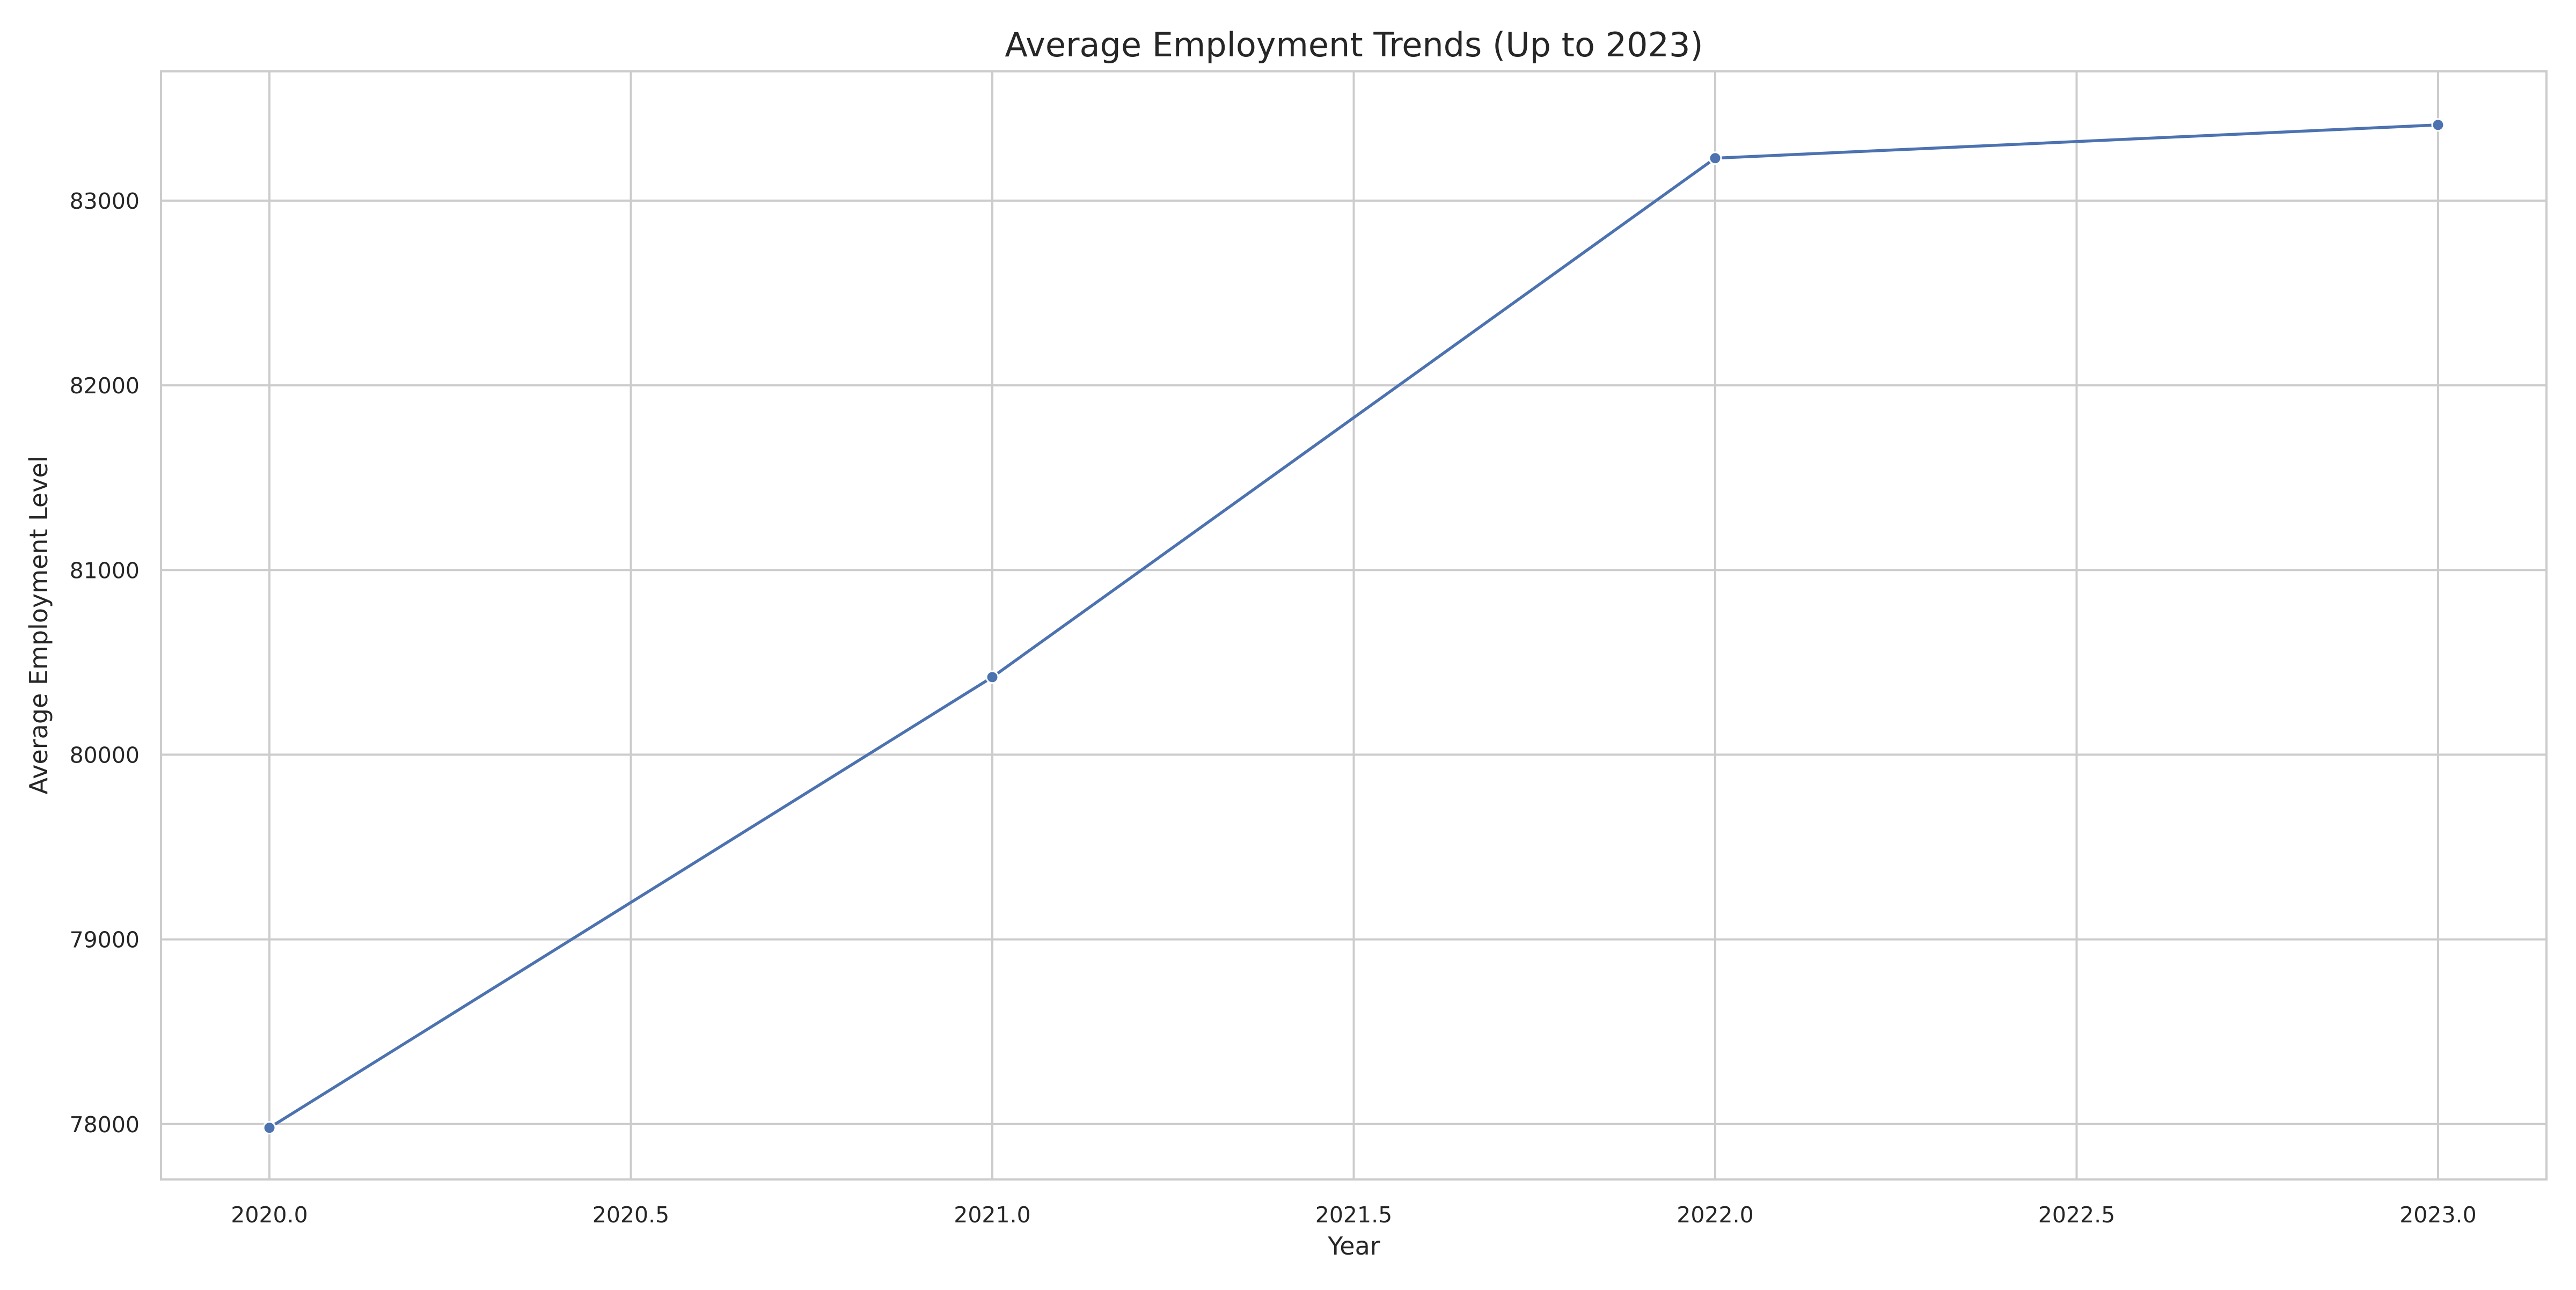 The width and height of the screenshot is (2576, 1290). Describe the element at coordinates (1353, 1215) in the screenshot. I see `x-tick-label: 2021.5` at that location.